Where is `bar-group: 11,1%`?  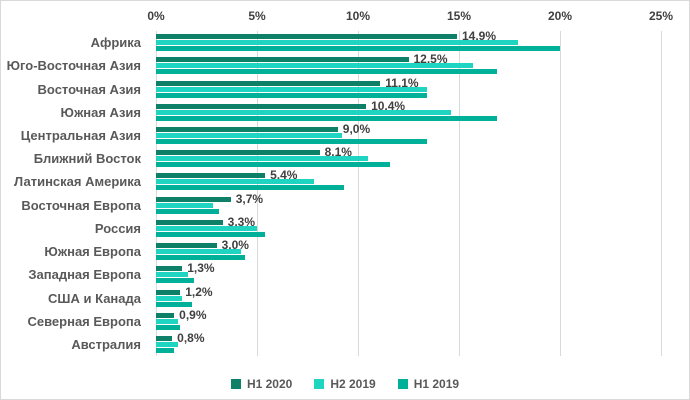 bar-group: 11,1% is located at coordinates (408, 88).